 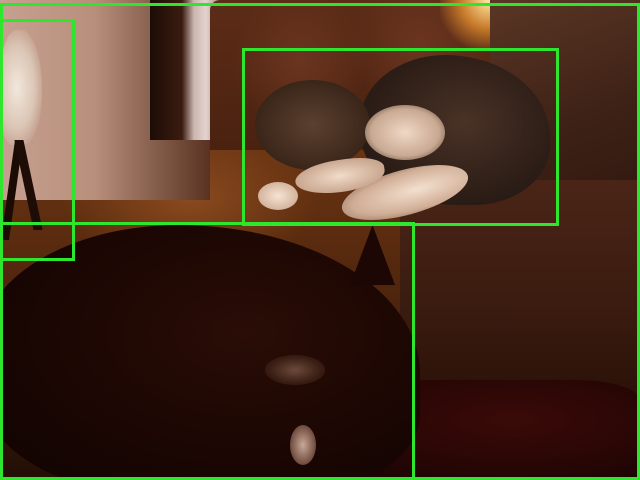 I want to click on black-cat-white-patch, so click(x=295, y=370).